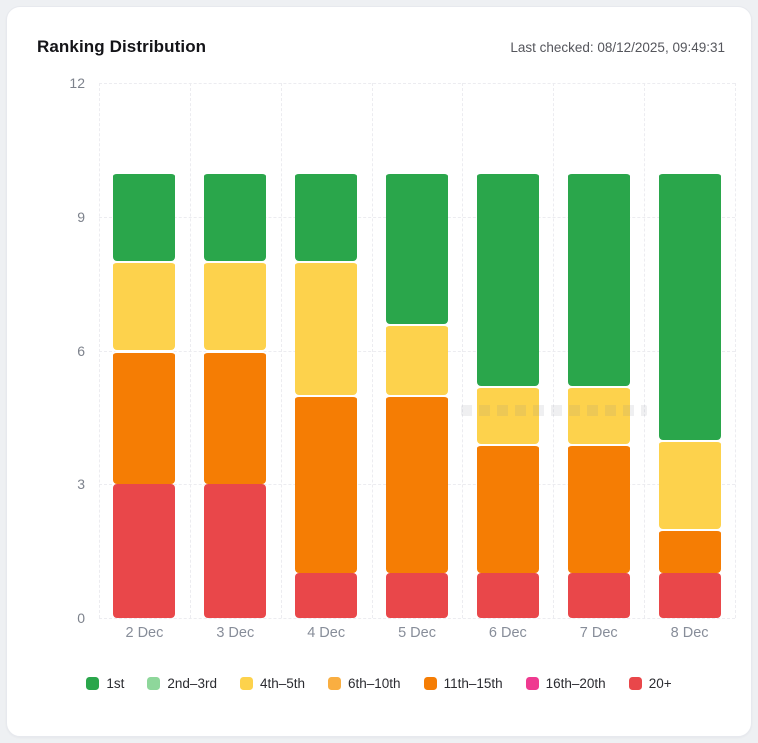 This screenshot has height=743, width=758. Describe the element at coordinates (617, 47) in the screenshot. I see `last-checked-timestamp: Last checked: 08/12/2025, 09:49:31` at that location.